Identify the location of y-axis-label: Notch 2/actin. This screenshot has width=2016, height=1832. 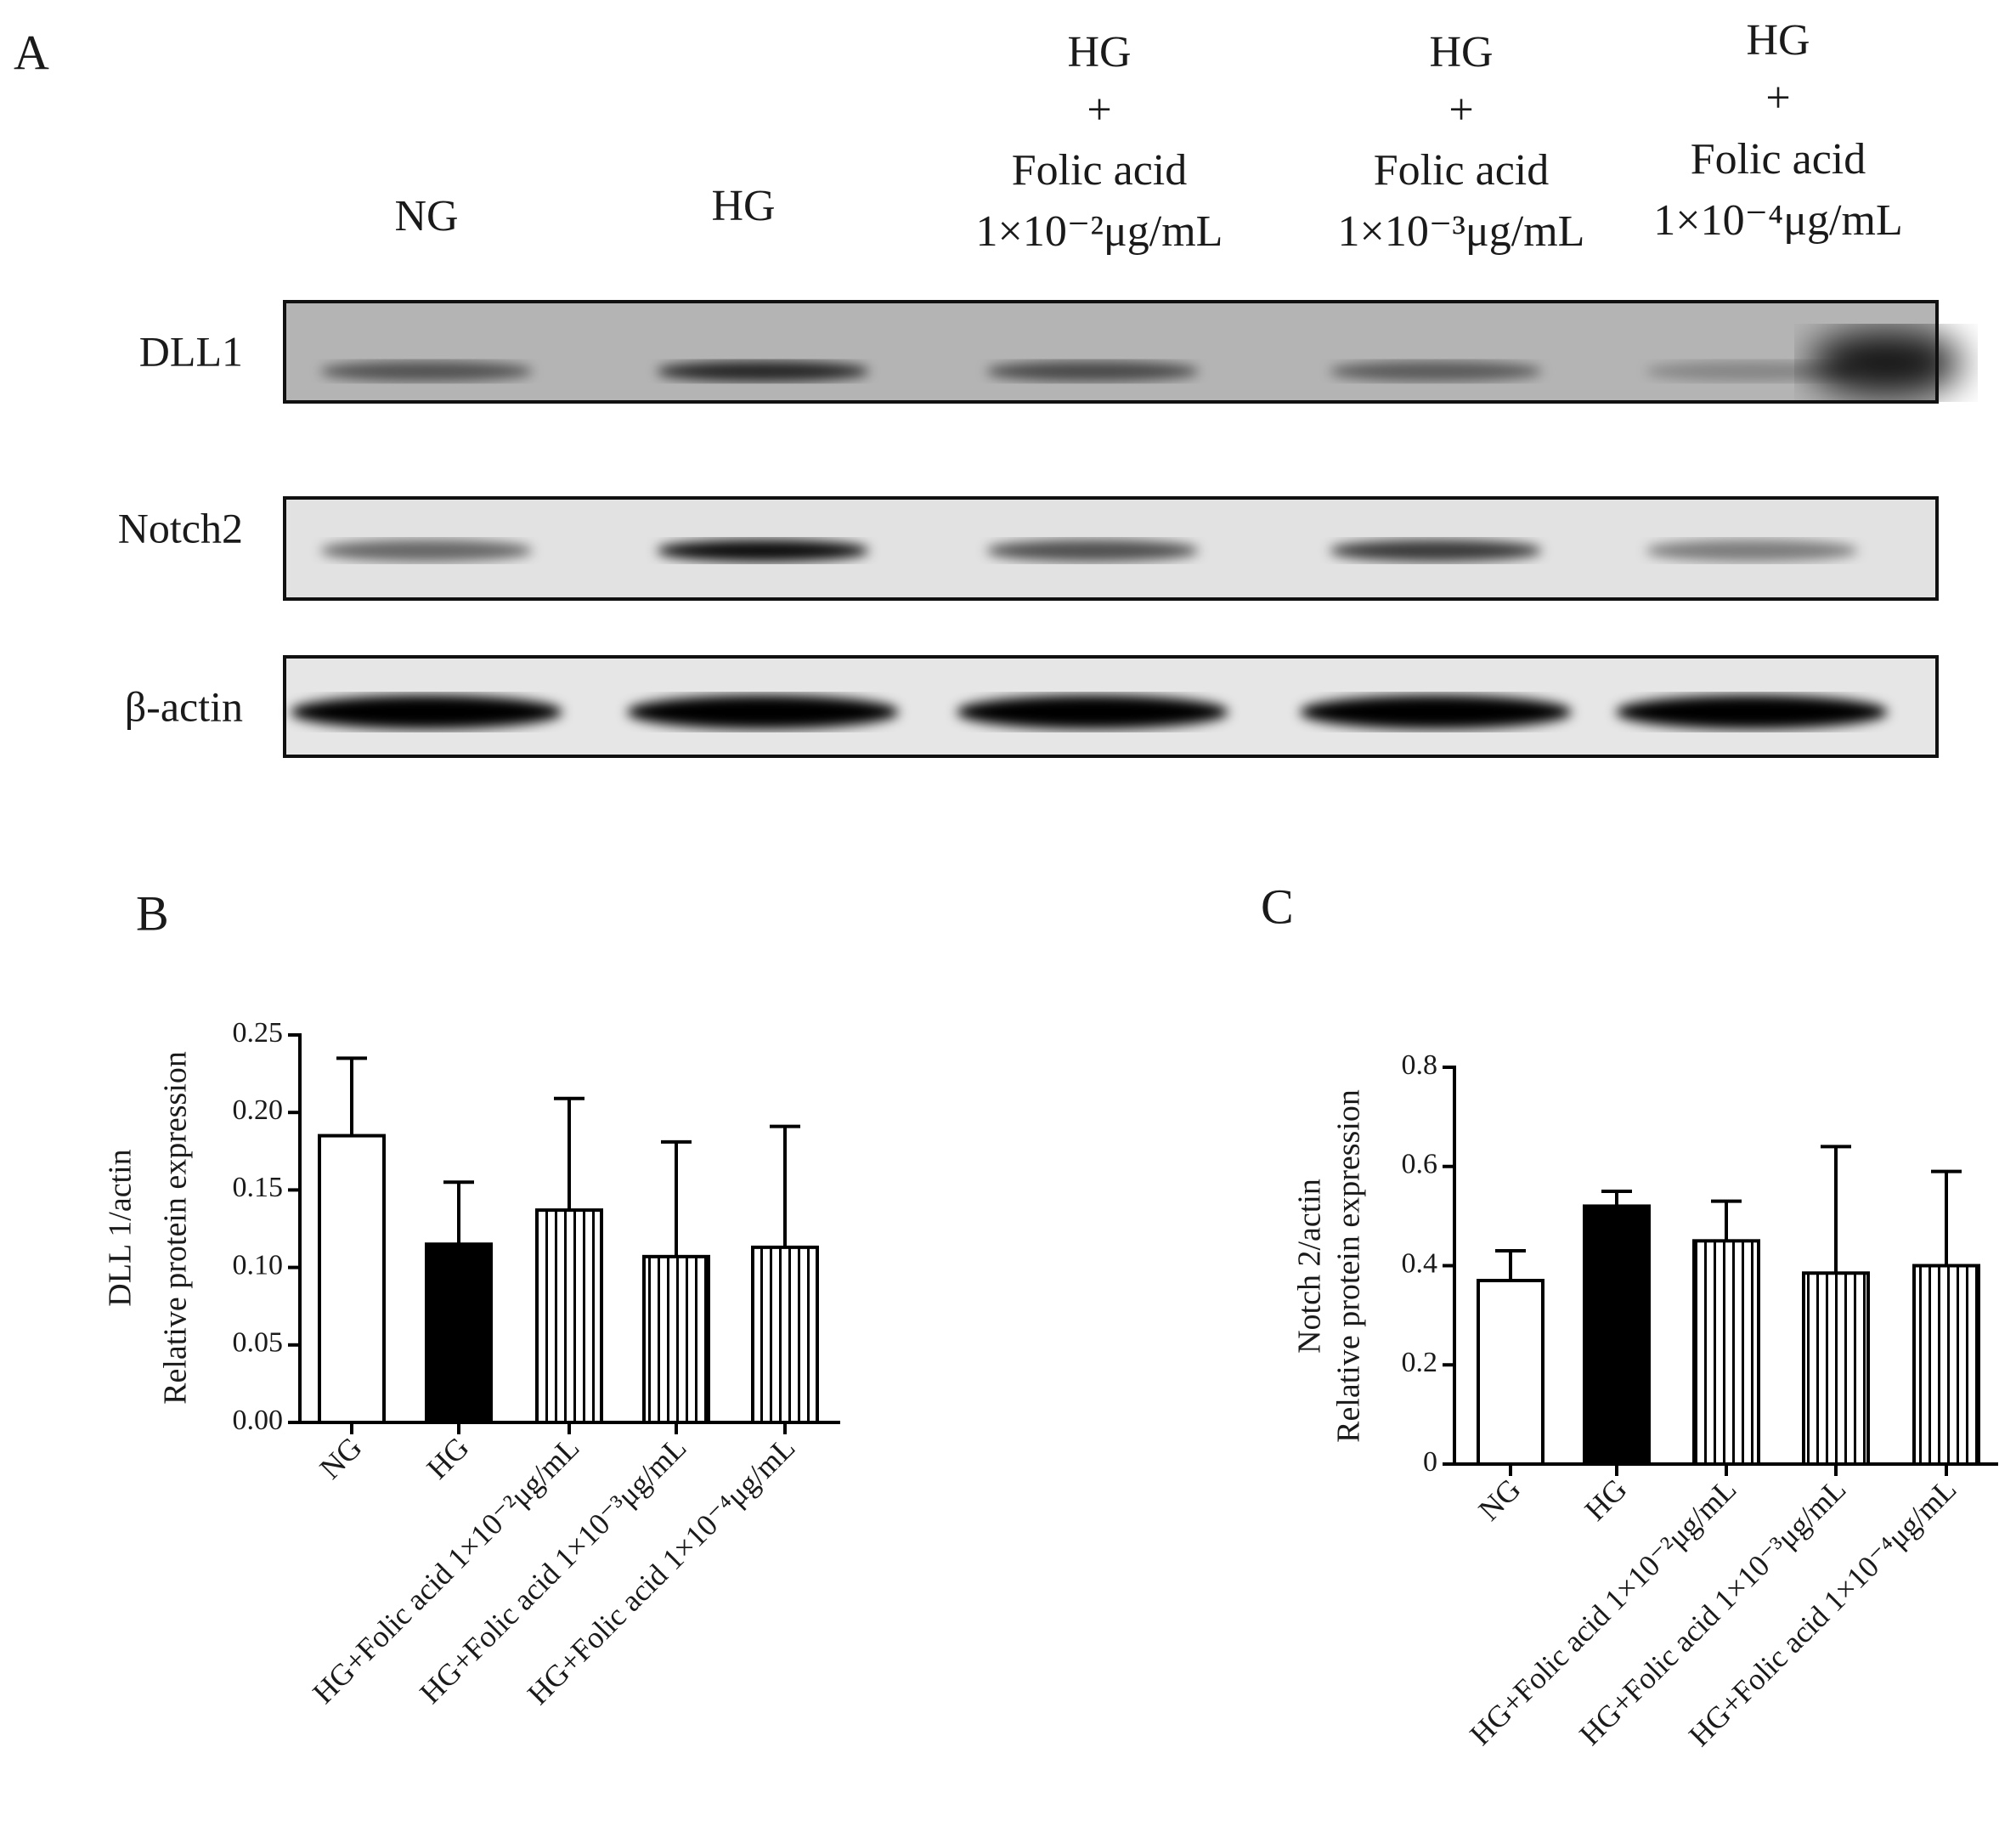
(1310, 1266).